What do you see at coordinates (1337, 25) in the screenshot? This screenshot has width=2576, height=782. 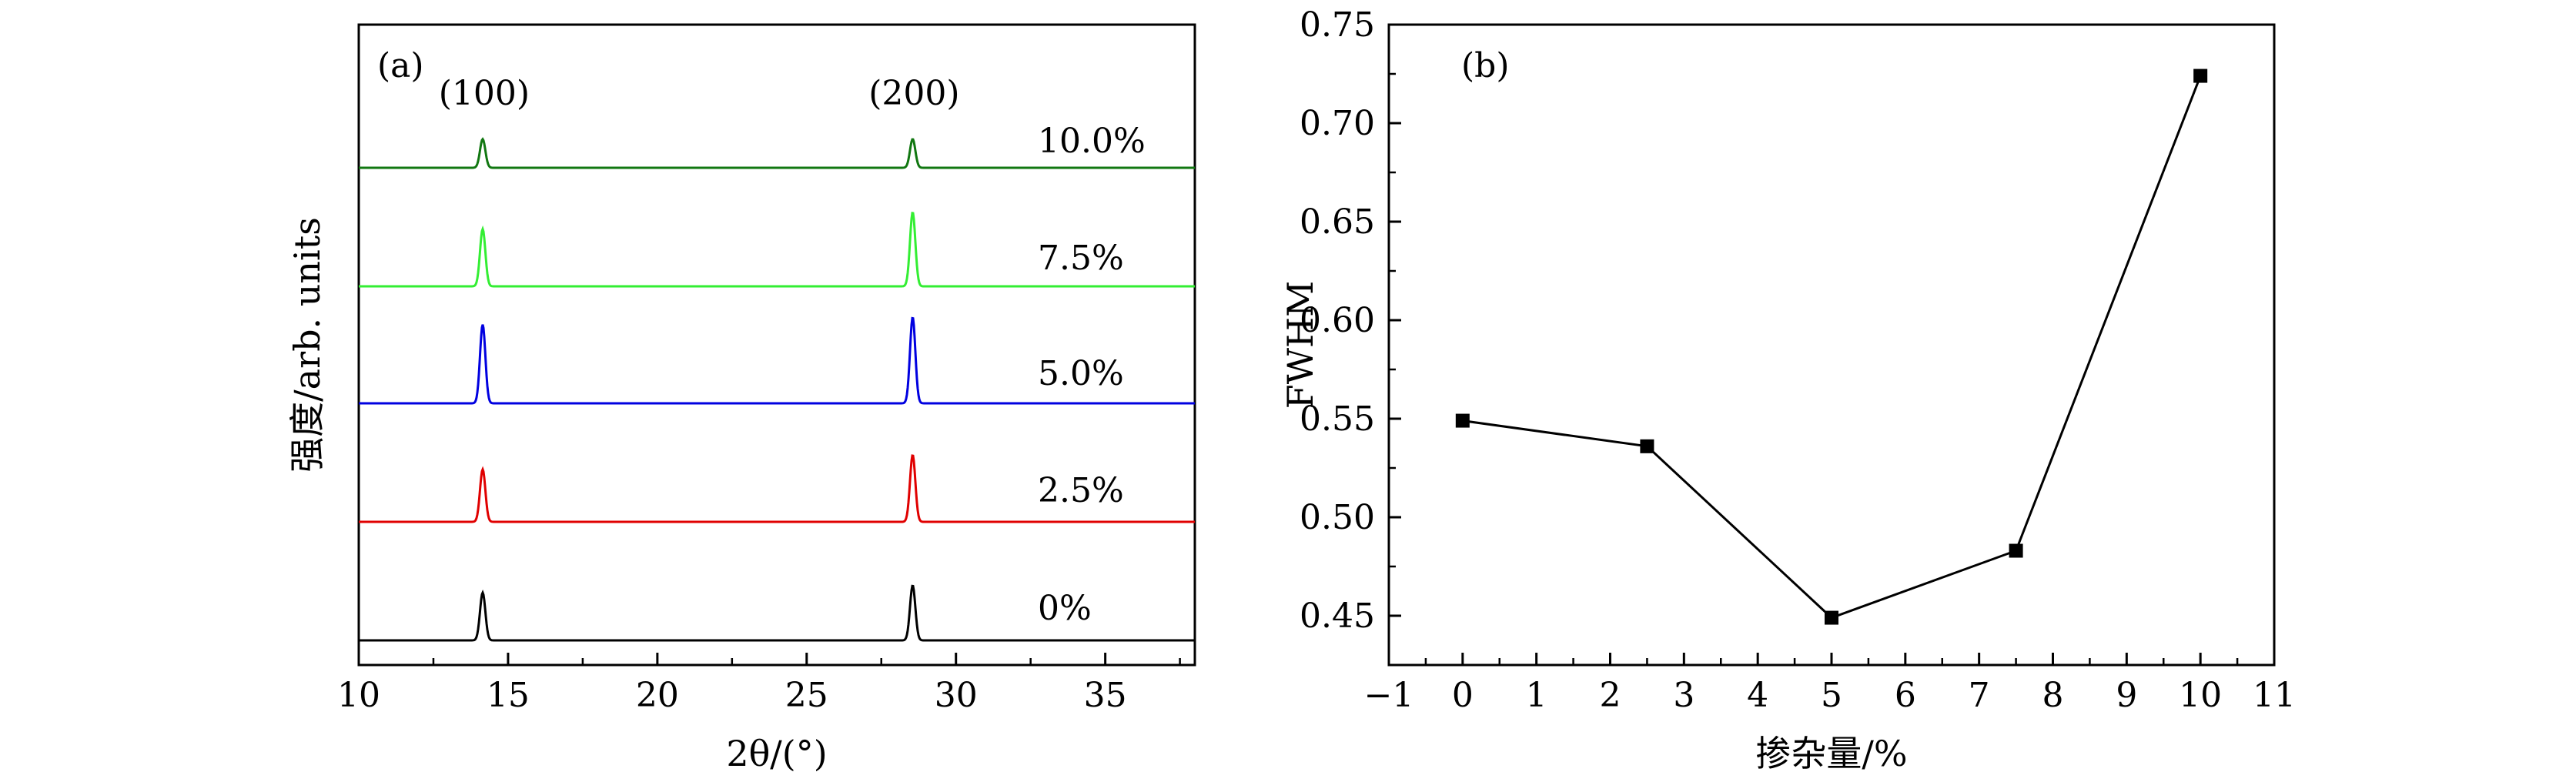 I see `panel-b-y-tick-label: 0.75` at bounding box center [1337, 25].